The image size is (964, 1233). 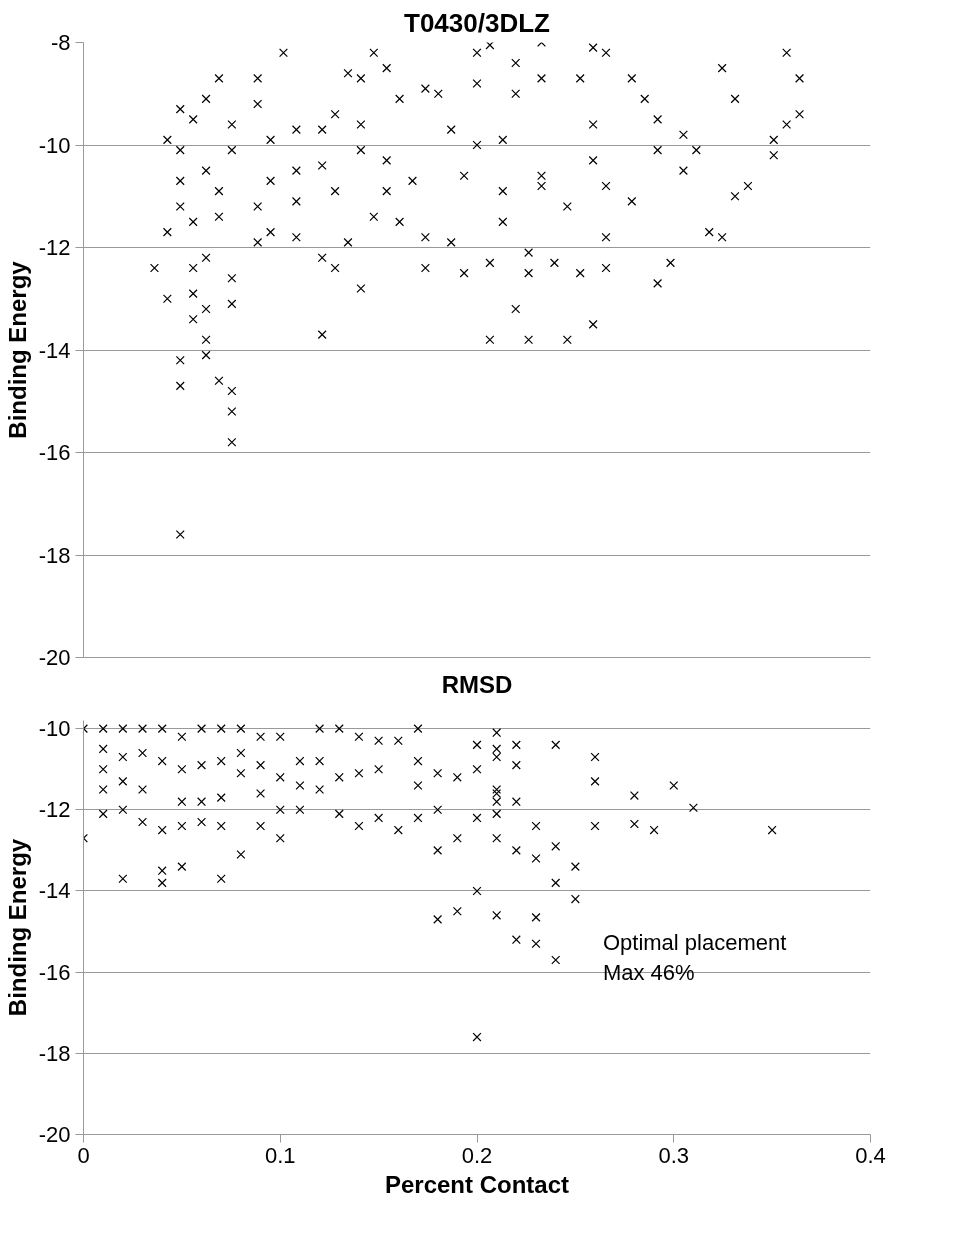 What do you see at coordinates (60, 42) in the screenshot?
I see `y-tick-label: -8` at bounding box center [60, 42].